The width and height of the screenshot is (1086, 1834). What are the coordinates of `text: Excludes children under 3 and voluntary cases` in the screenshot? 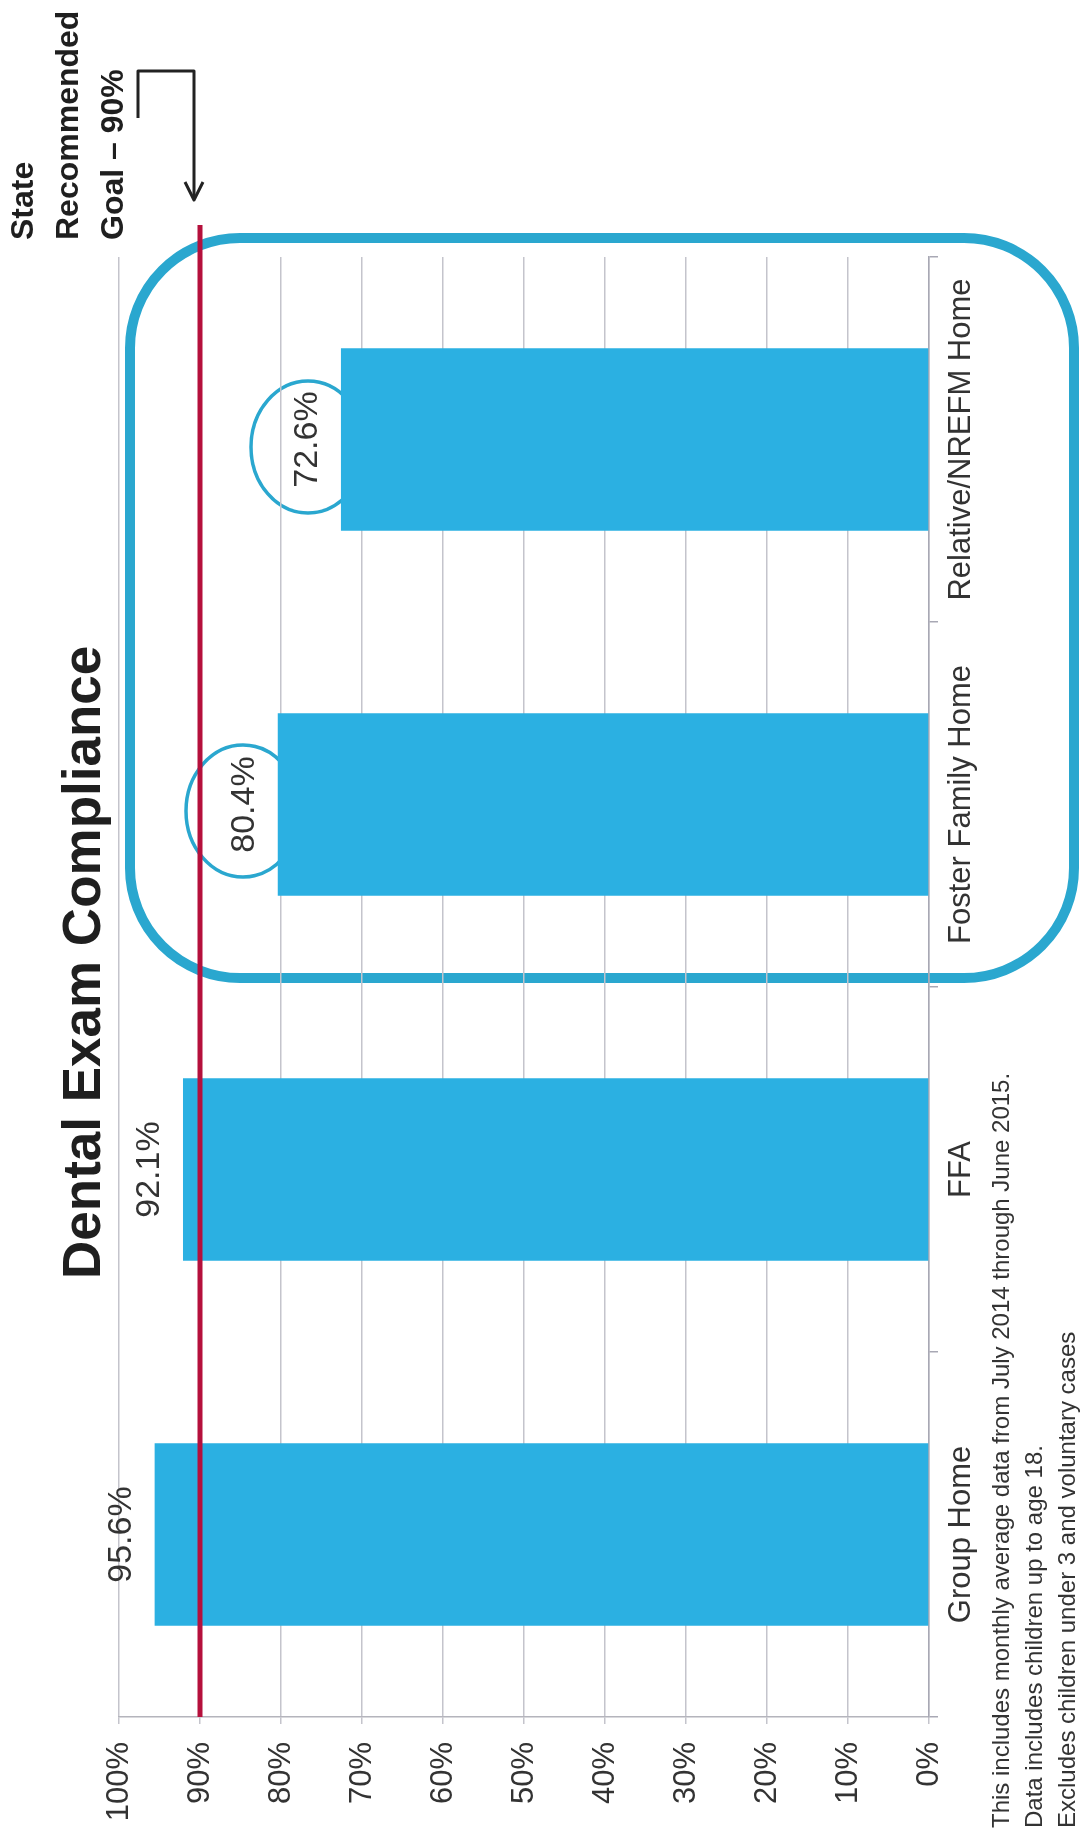 It's located at (1066, 1579).